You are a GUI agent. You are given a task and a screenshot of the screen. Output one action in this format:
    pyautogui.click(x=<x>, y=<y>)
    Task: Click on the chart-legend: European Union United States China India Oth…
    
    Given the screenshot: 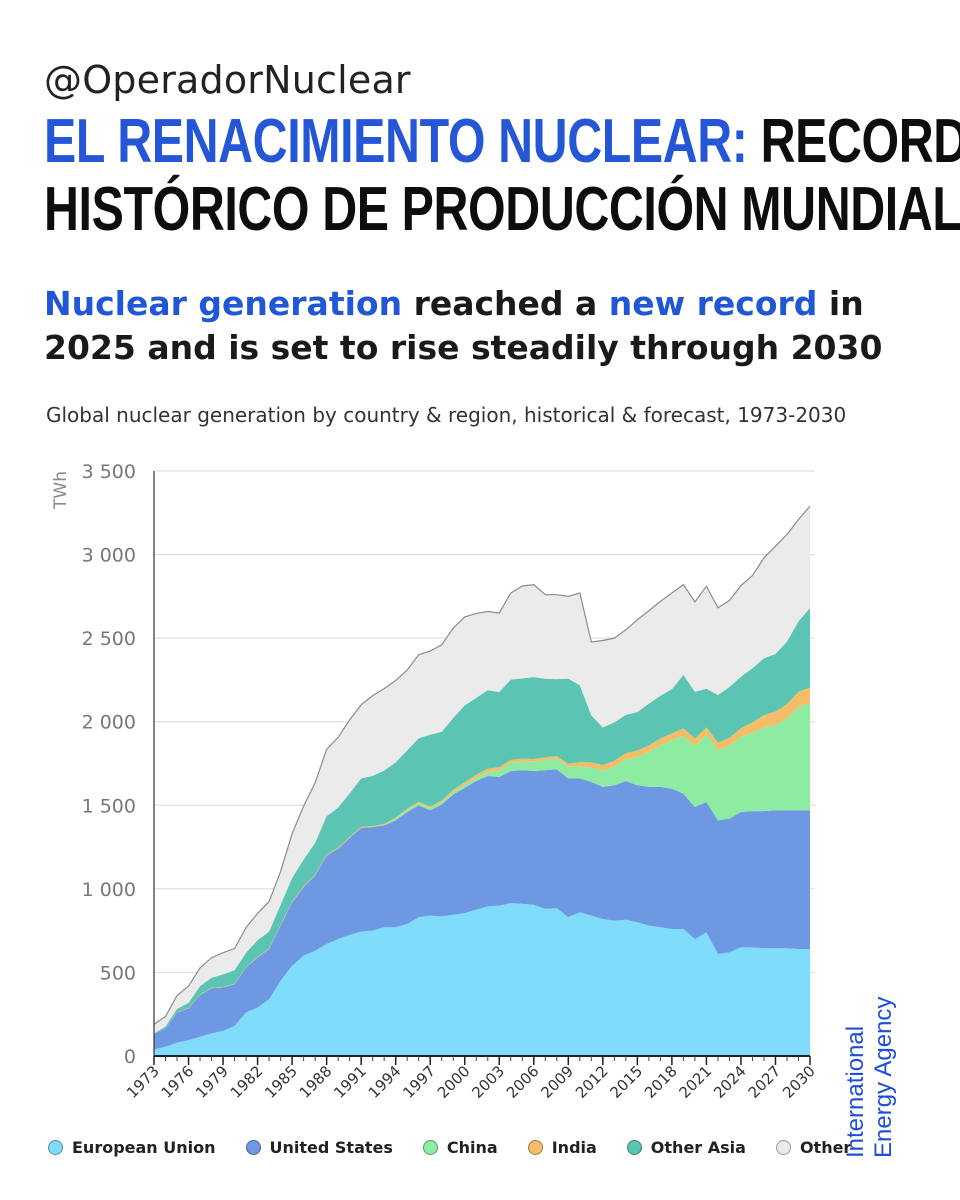 What is the action you would take?
    pyautogui.click(x=449, y=1147)
    